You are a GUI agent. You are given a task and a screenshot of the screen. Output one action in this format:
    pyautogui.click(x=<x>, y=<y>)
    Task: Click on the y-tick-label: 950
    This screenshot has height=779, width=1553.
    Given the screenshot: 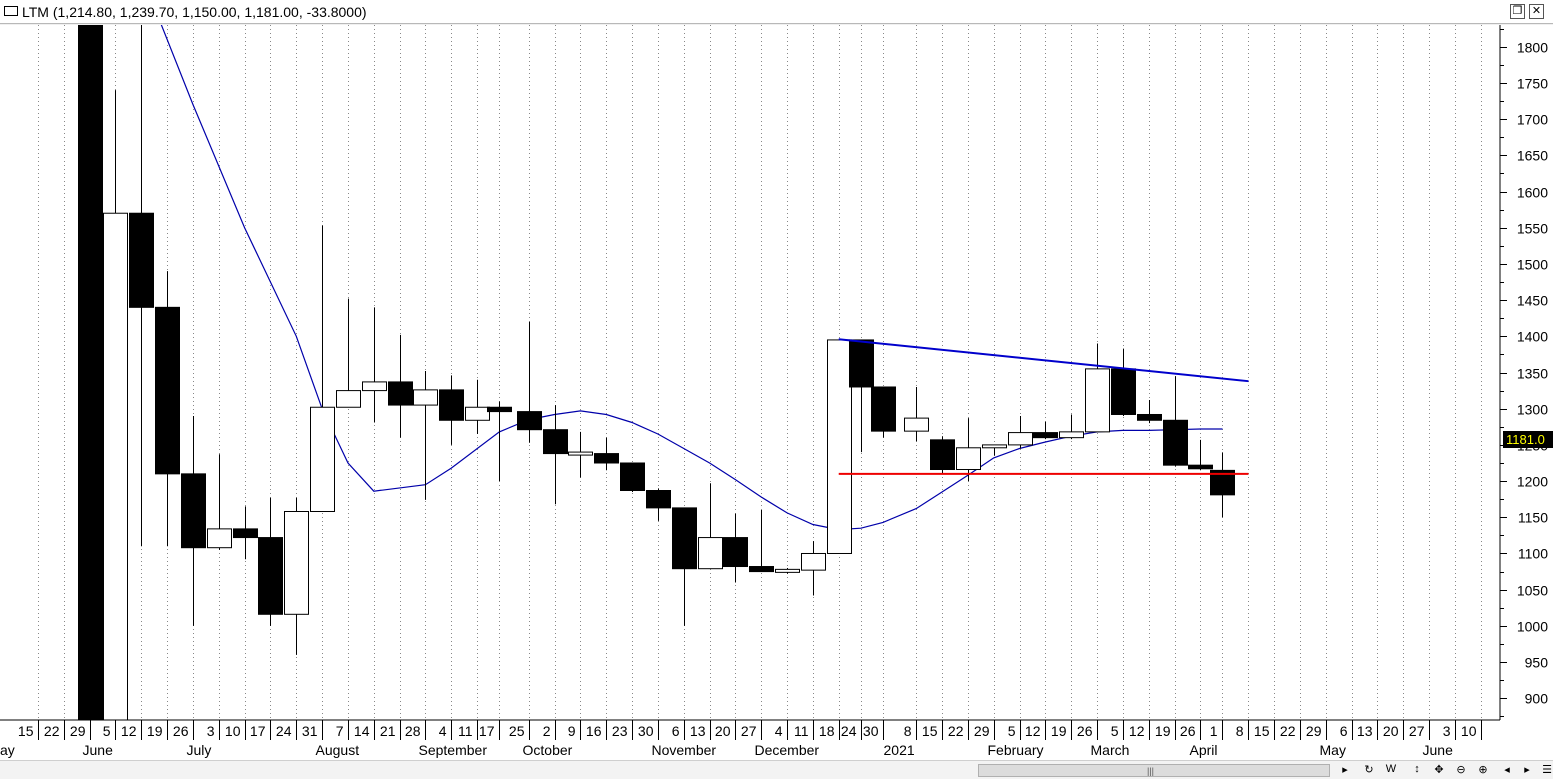 What is the action you would take?
    pyautogui.click(x=1537, y=663)
    